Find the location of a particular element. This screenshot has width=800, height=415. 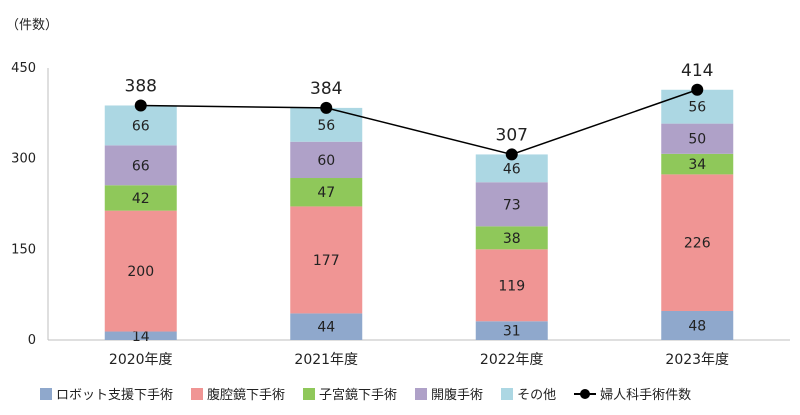

data-label: 42 is located at coordinates (141, 199).